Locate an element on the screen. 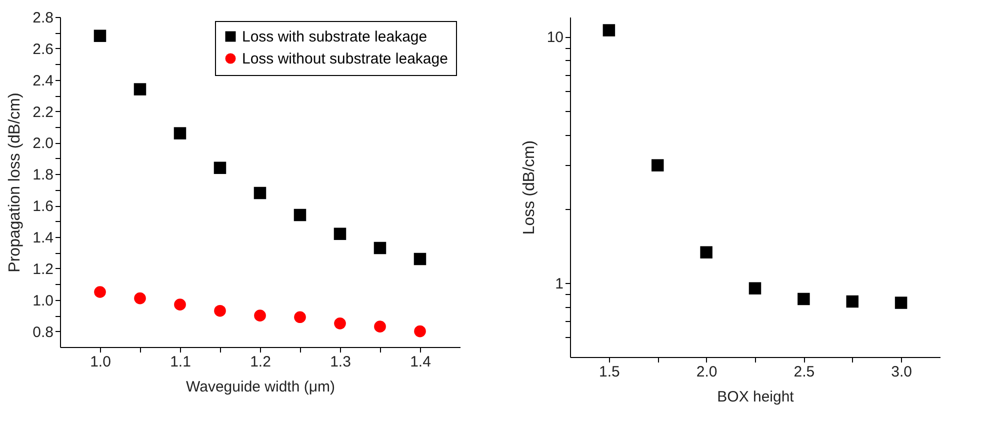  x-tick-label: 1.5 is located at coordinates (609, 372).